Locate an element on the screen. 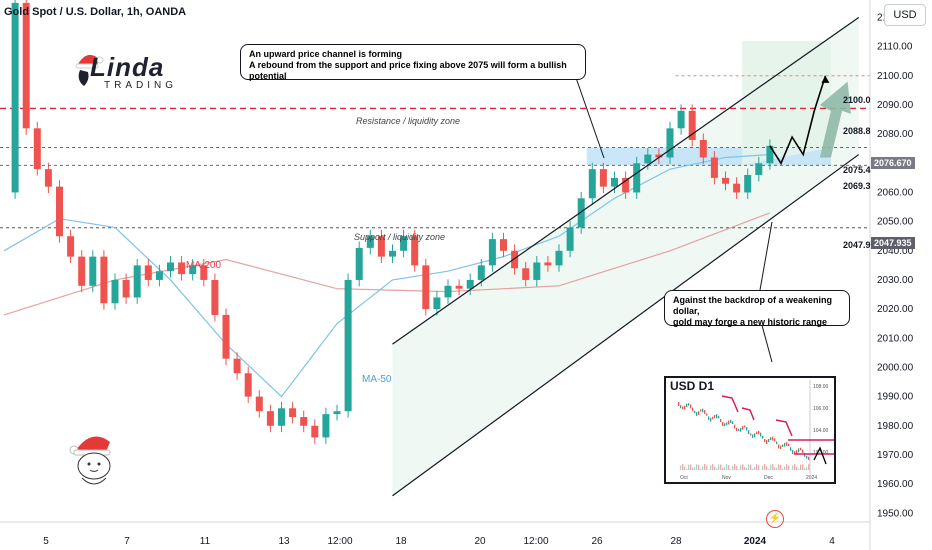 Image resolution: width=932 pixels, height=550 pixels. currency-button: USD is located at coordinates (905, 15).